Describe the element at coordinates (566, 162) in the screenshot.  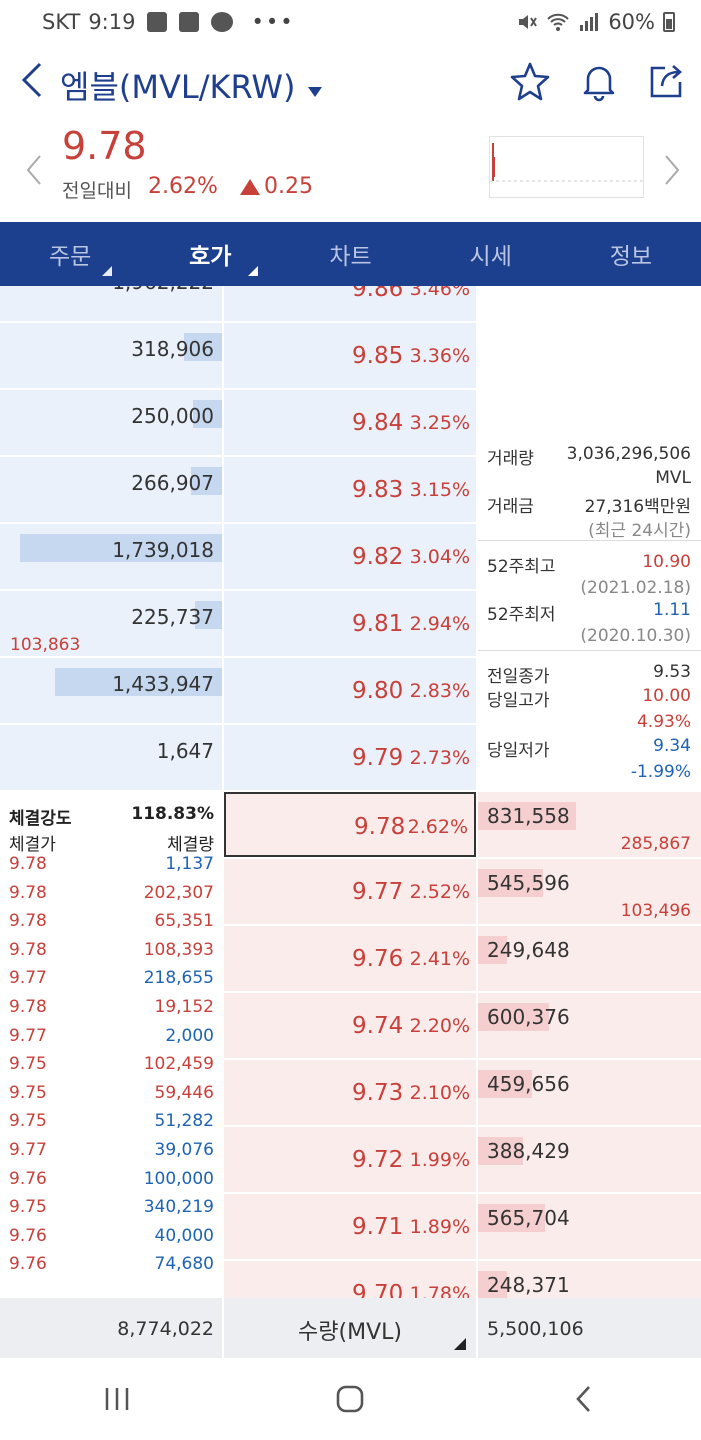
I see `mini-chart-line` at that location.